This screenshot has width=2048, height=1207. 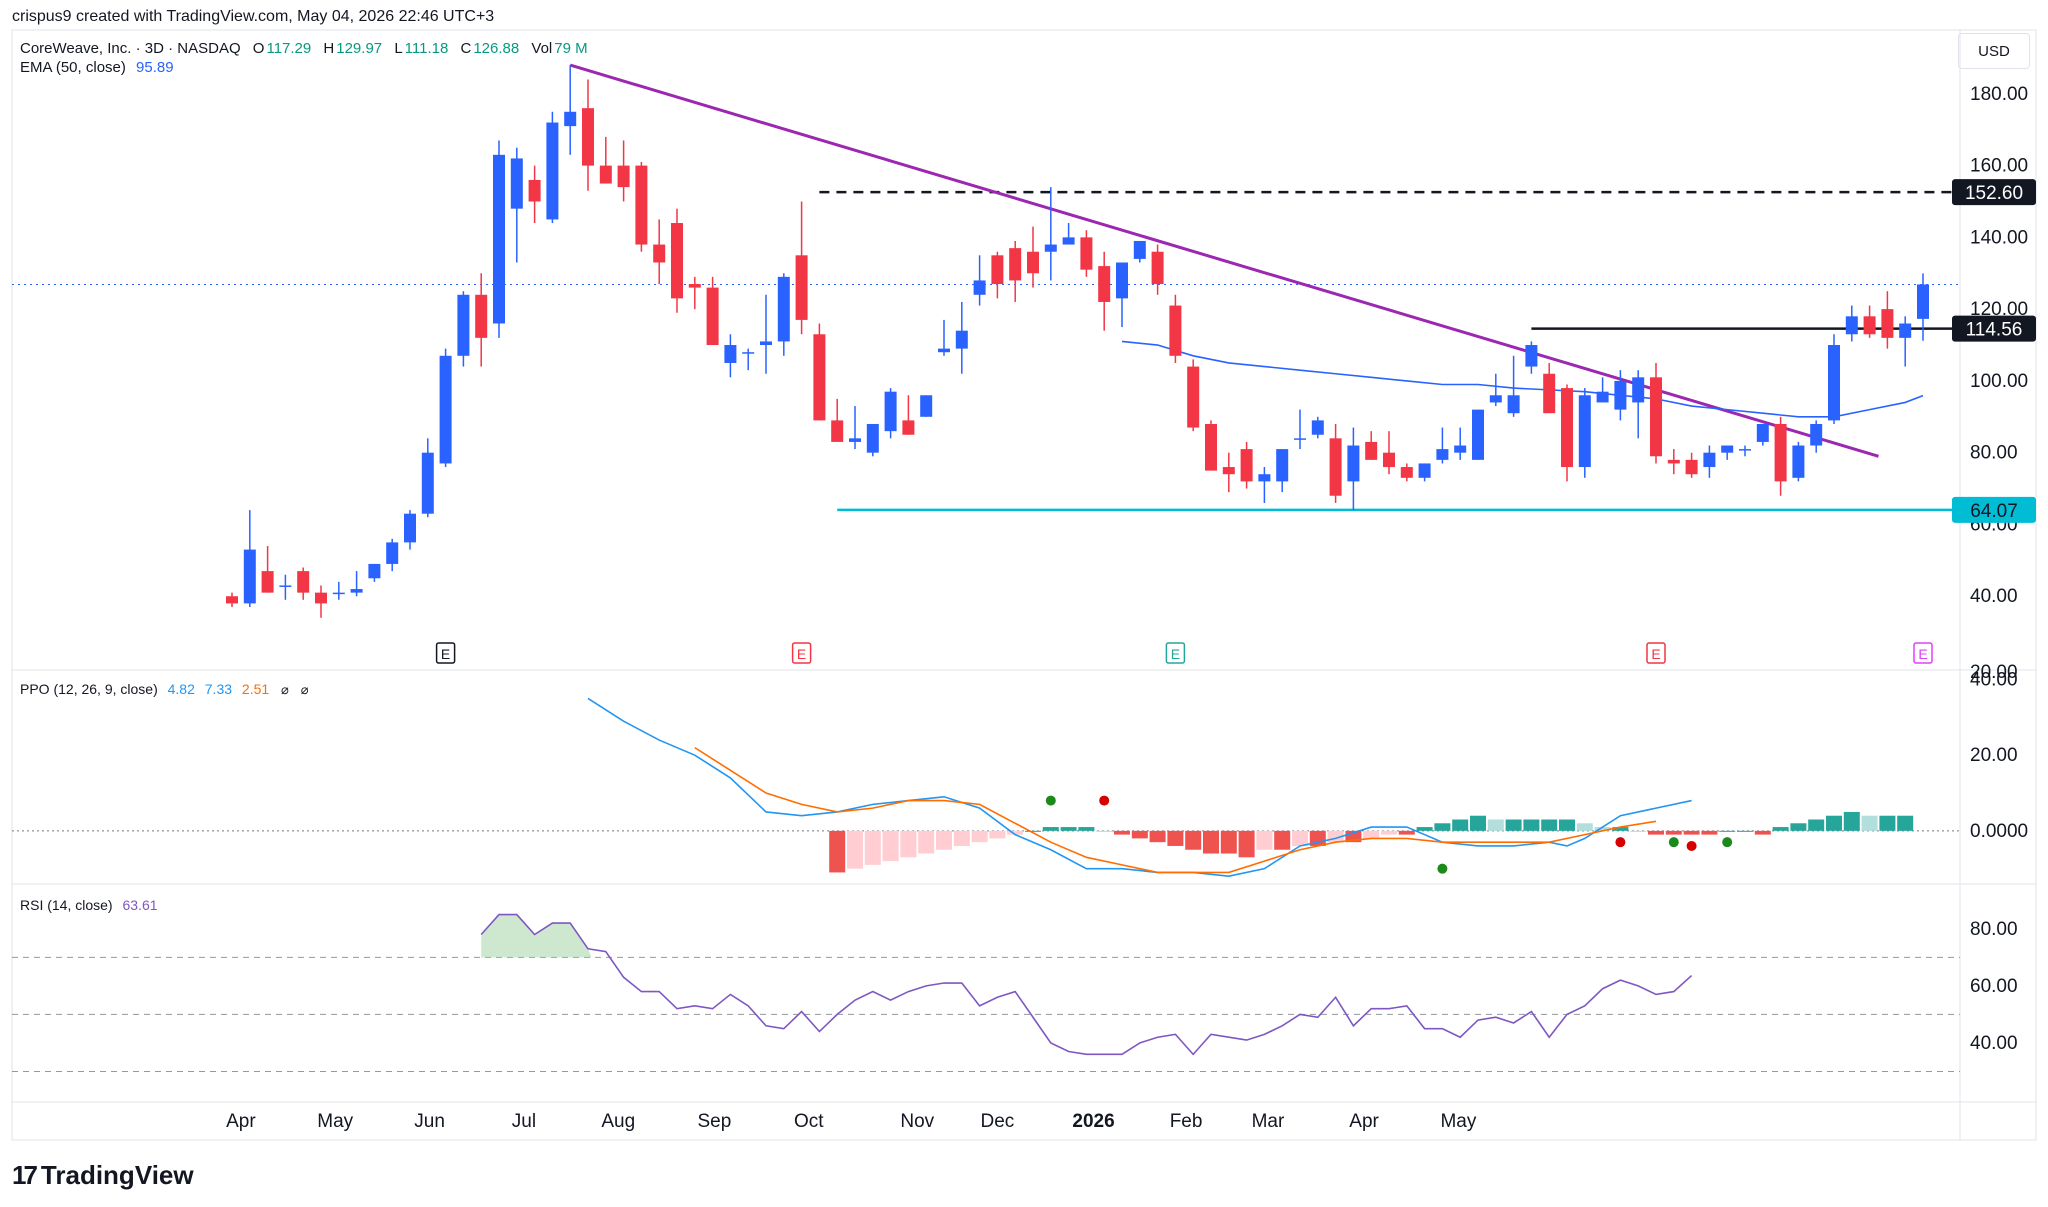 I want to click on currency-button: USD, so click(x=1994, y=51).